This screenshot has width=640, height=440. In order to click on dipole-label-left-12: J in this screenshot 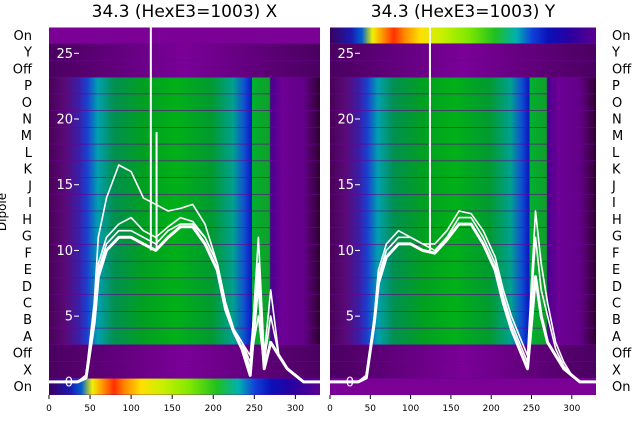, I will do `click(29, 186)`.